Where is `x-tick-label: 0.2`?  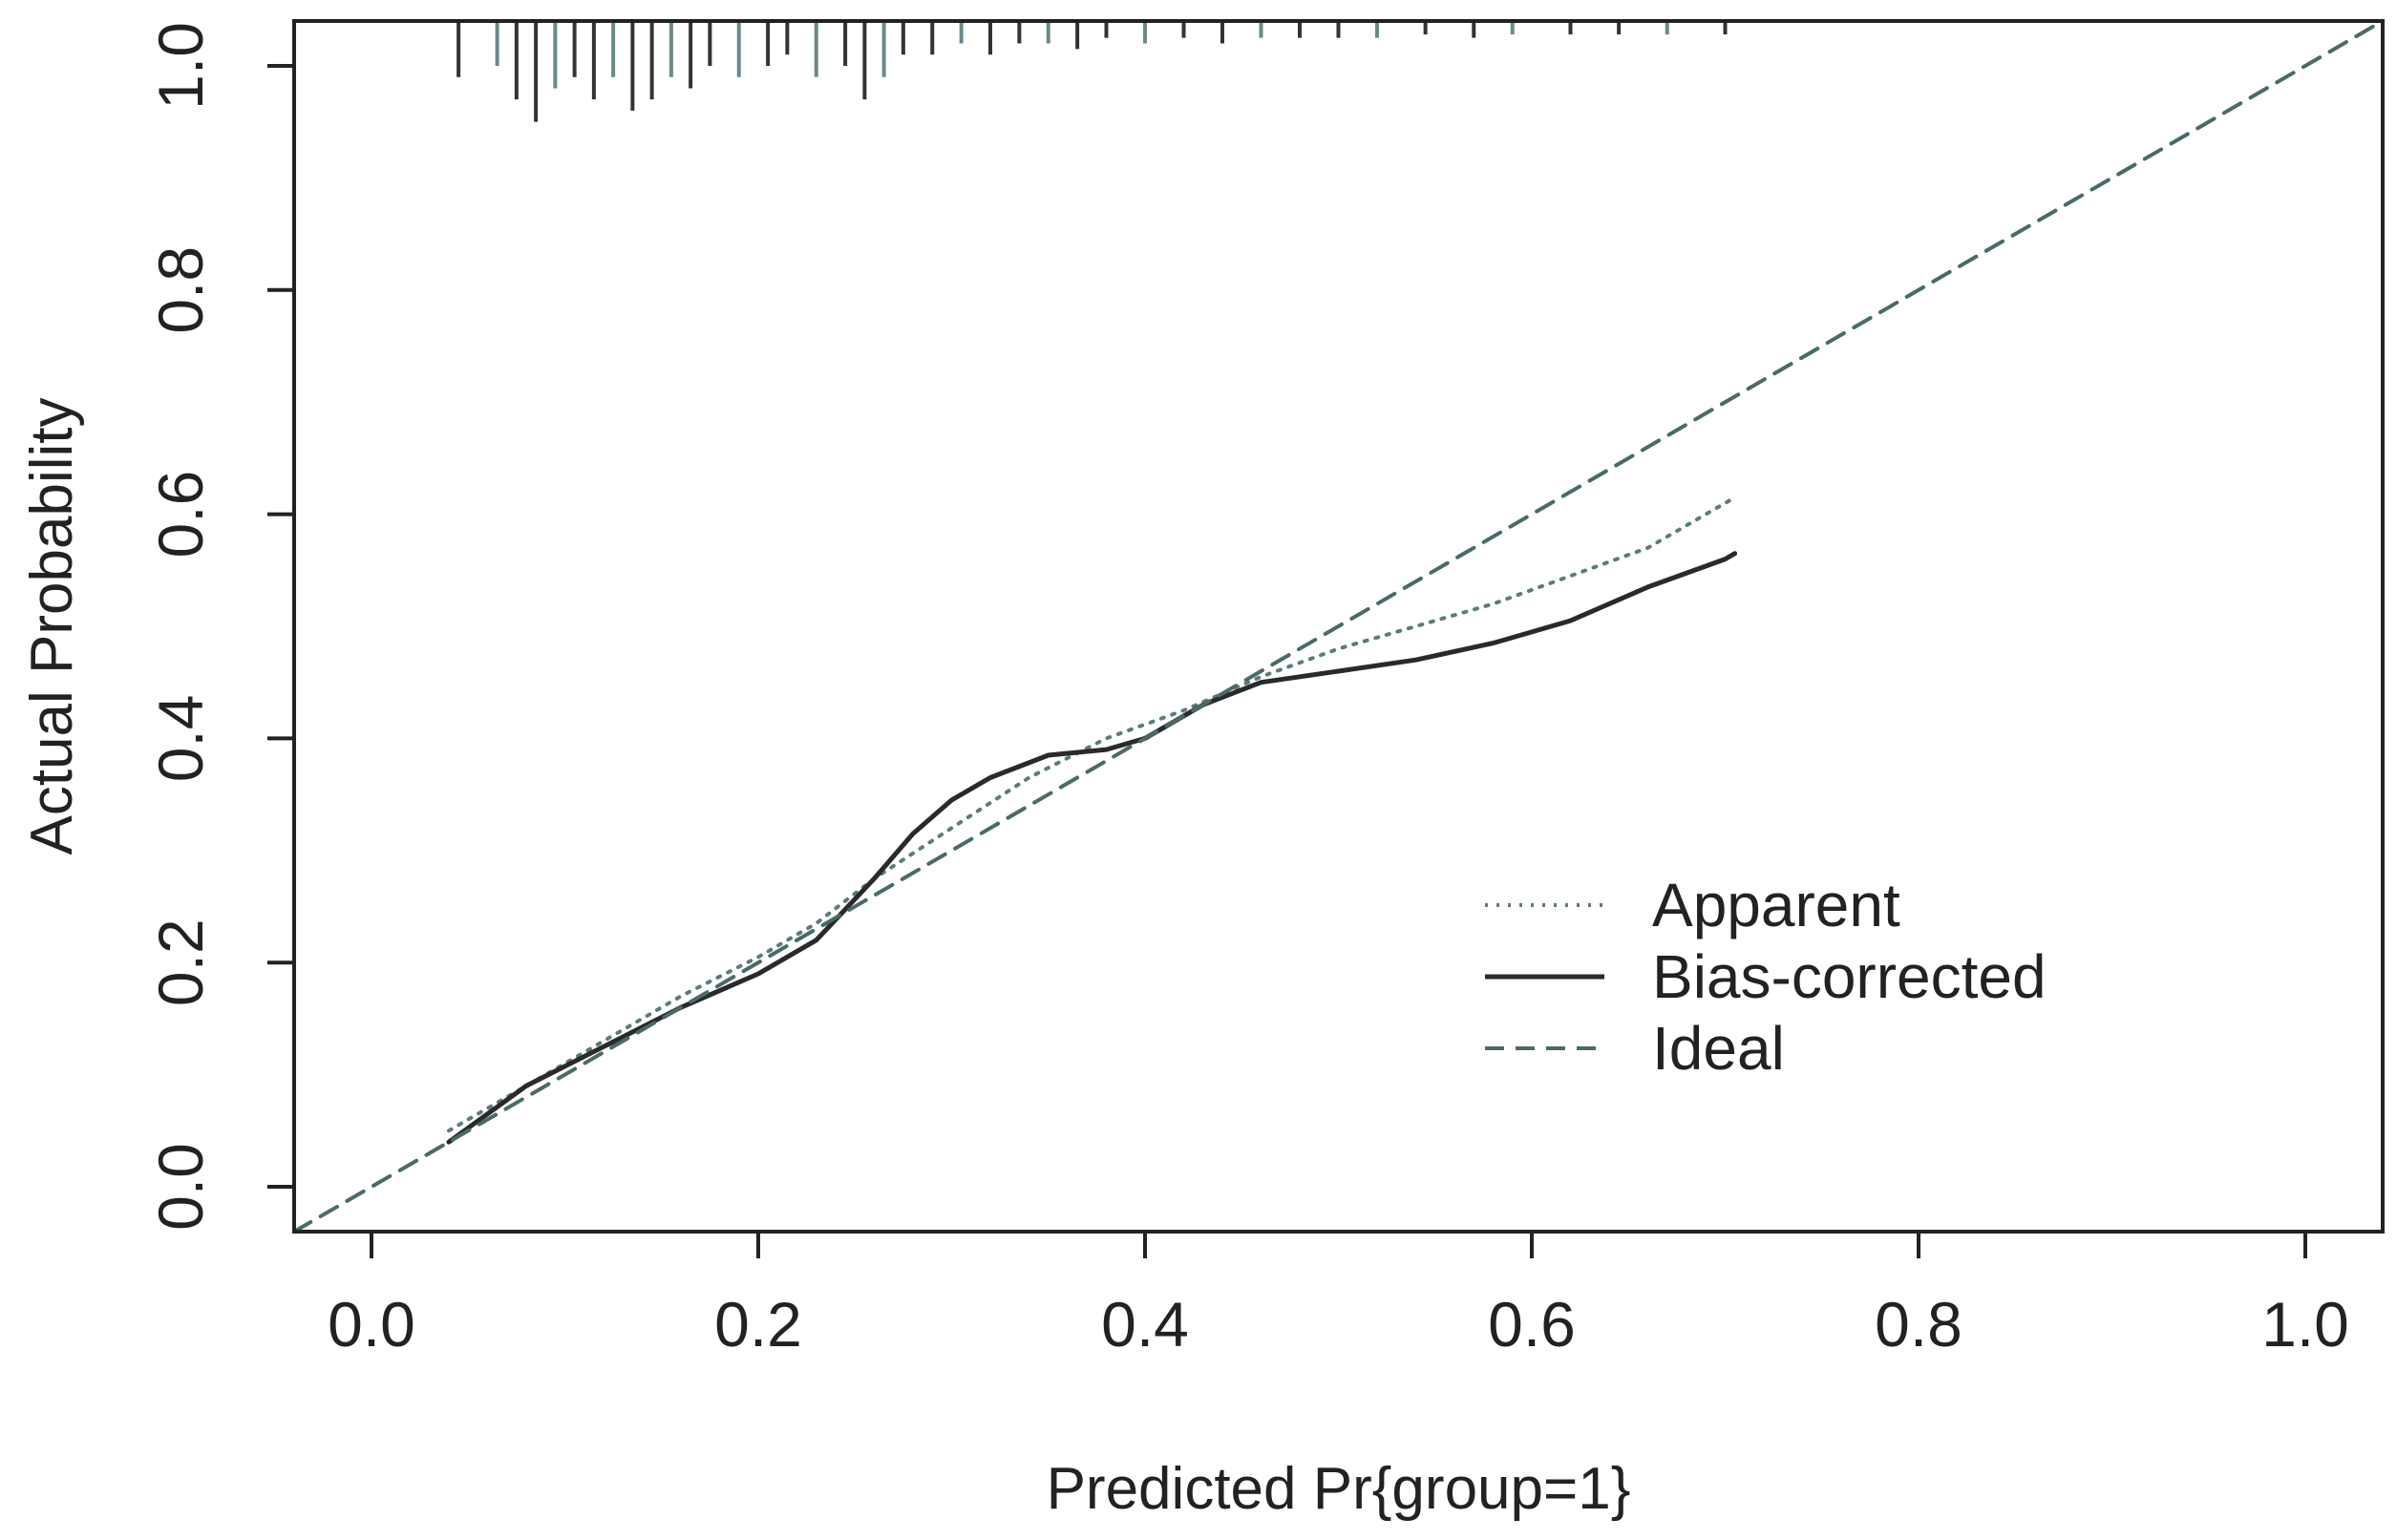 x-tick-label: 0.2 is located at coordinates (758, 1324).